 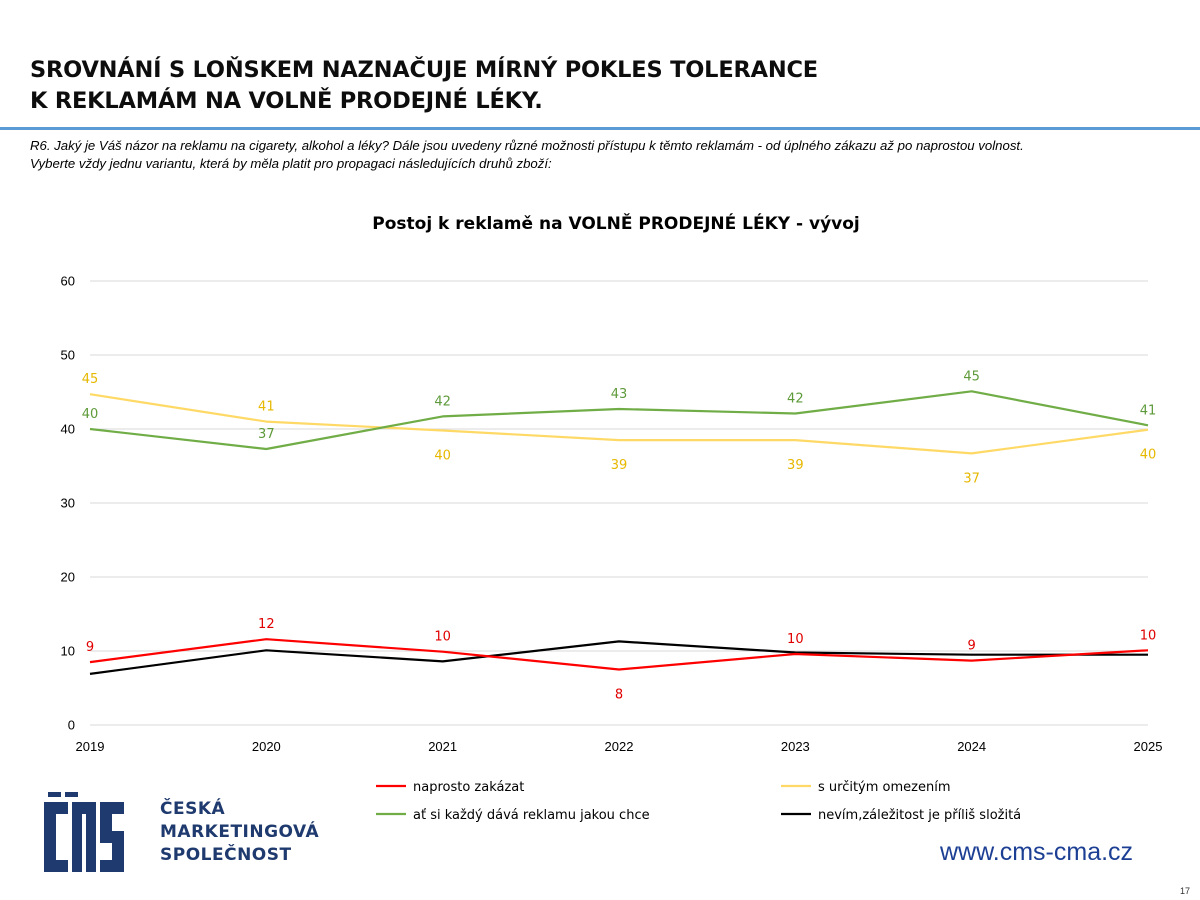 What do you see at coordinates (619, 746) in the screenshot?
I see `x-tick-label-2022: 2022` at bounding box center [619, 746].